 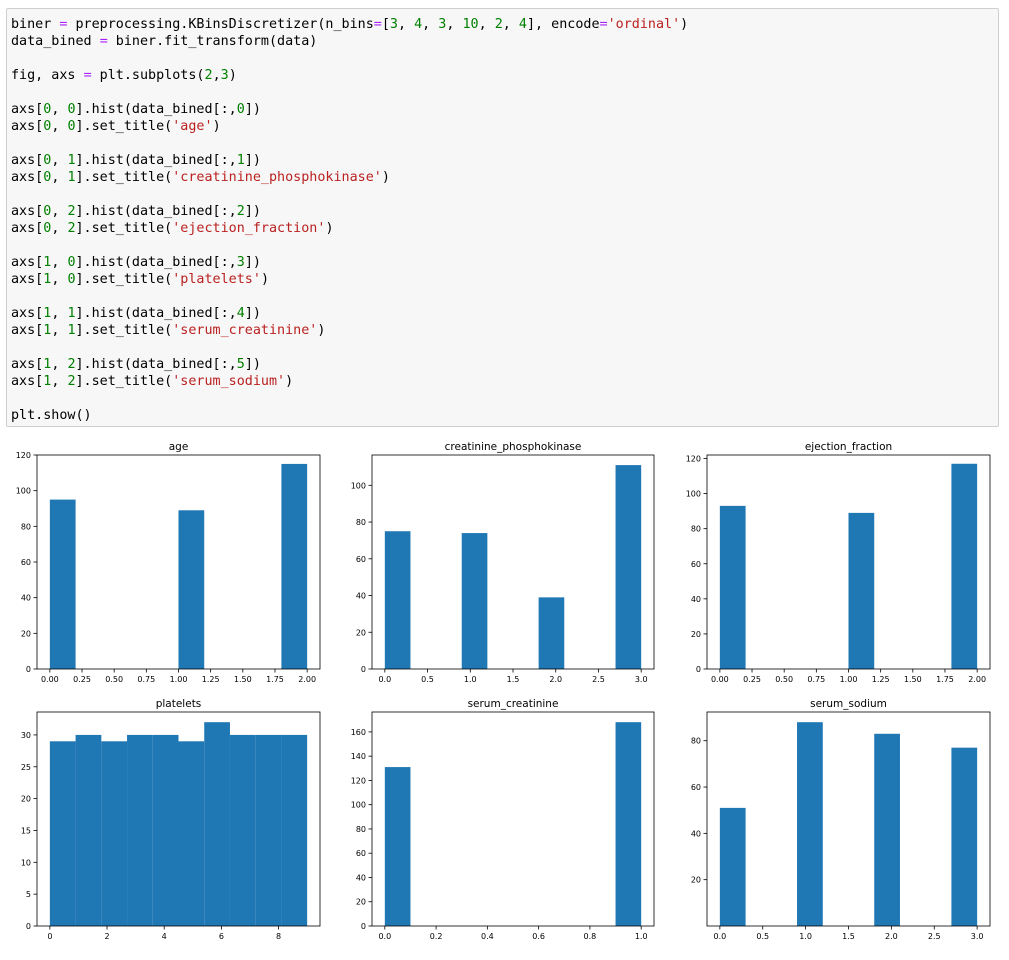 What do you see at coordinates (361, 829) in the screenshot?
I see `y-tick-label: 80` at bounding box center [361, 829].